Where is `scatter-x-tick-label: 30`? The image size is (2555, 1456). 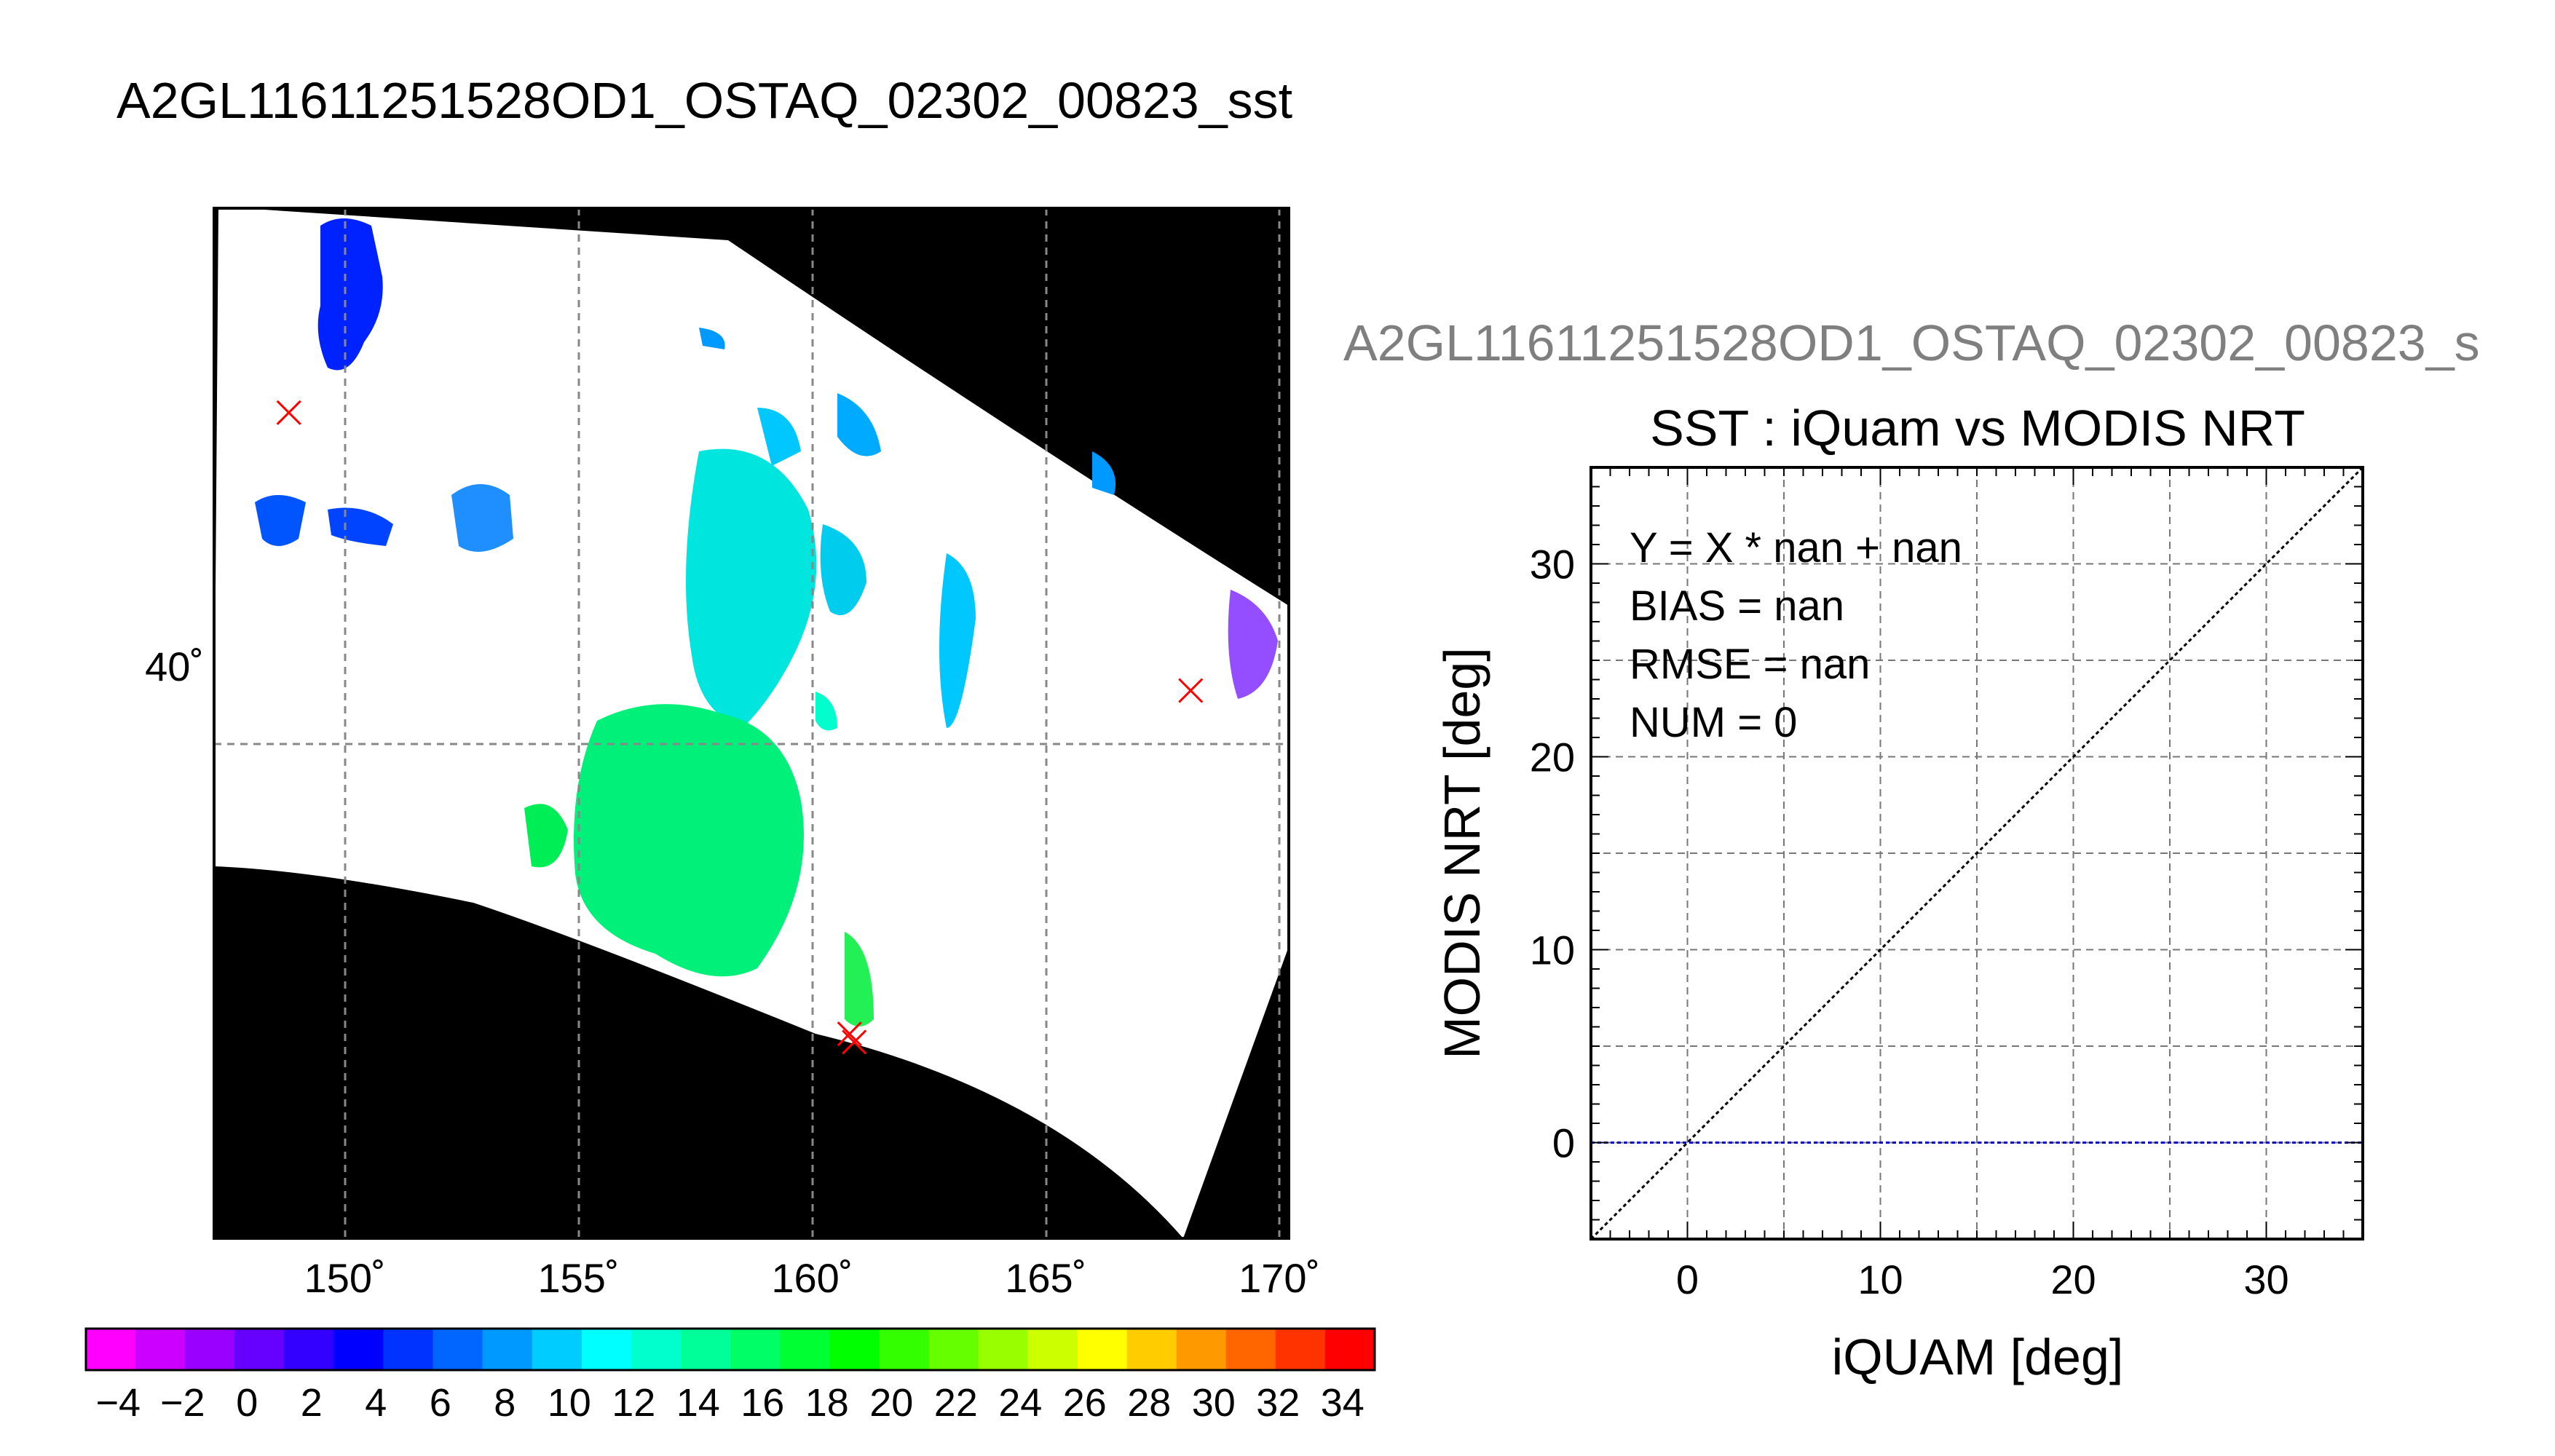 scatter-x-tick-label: 30 is located at coordinates (2266, 1279).